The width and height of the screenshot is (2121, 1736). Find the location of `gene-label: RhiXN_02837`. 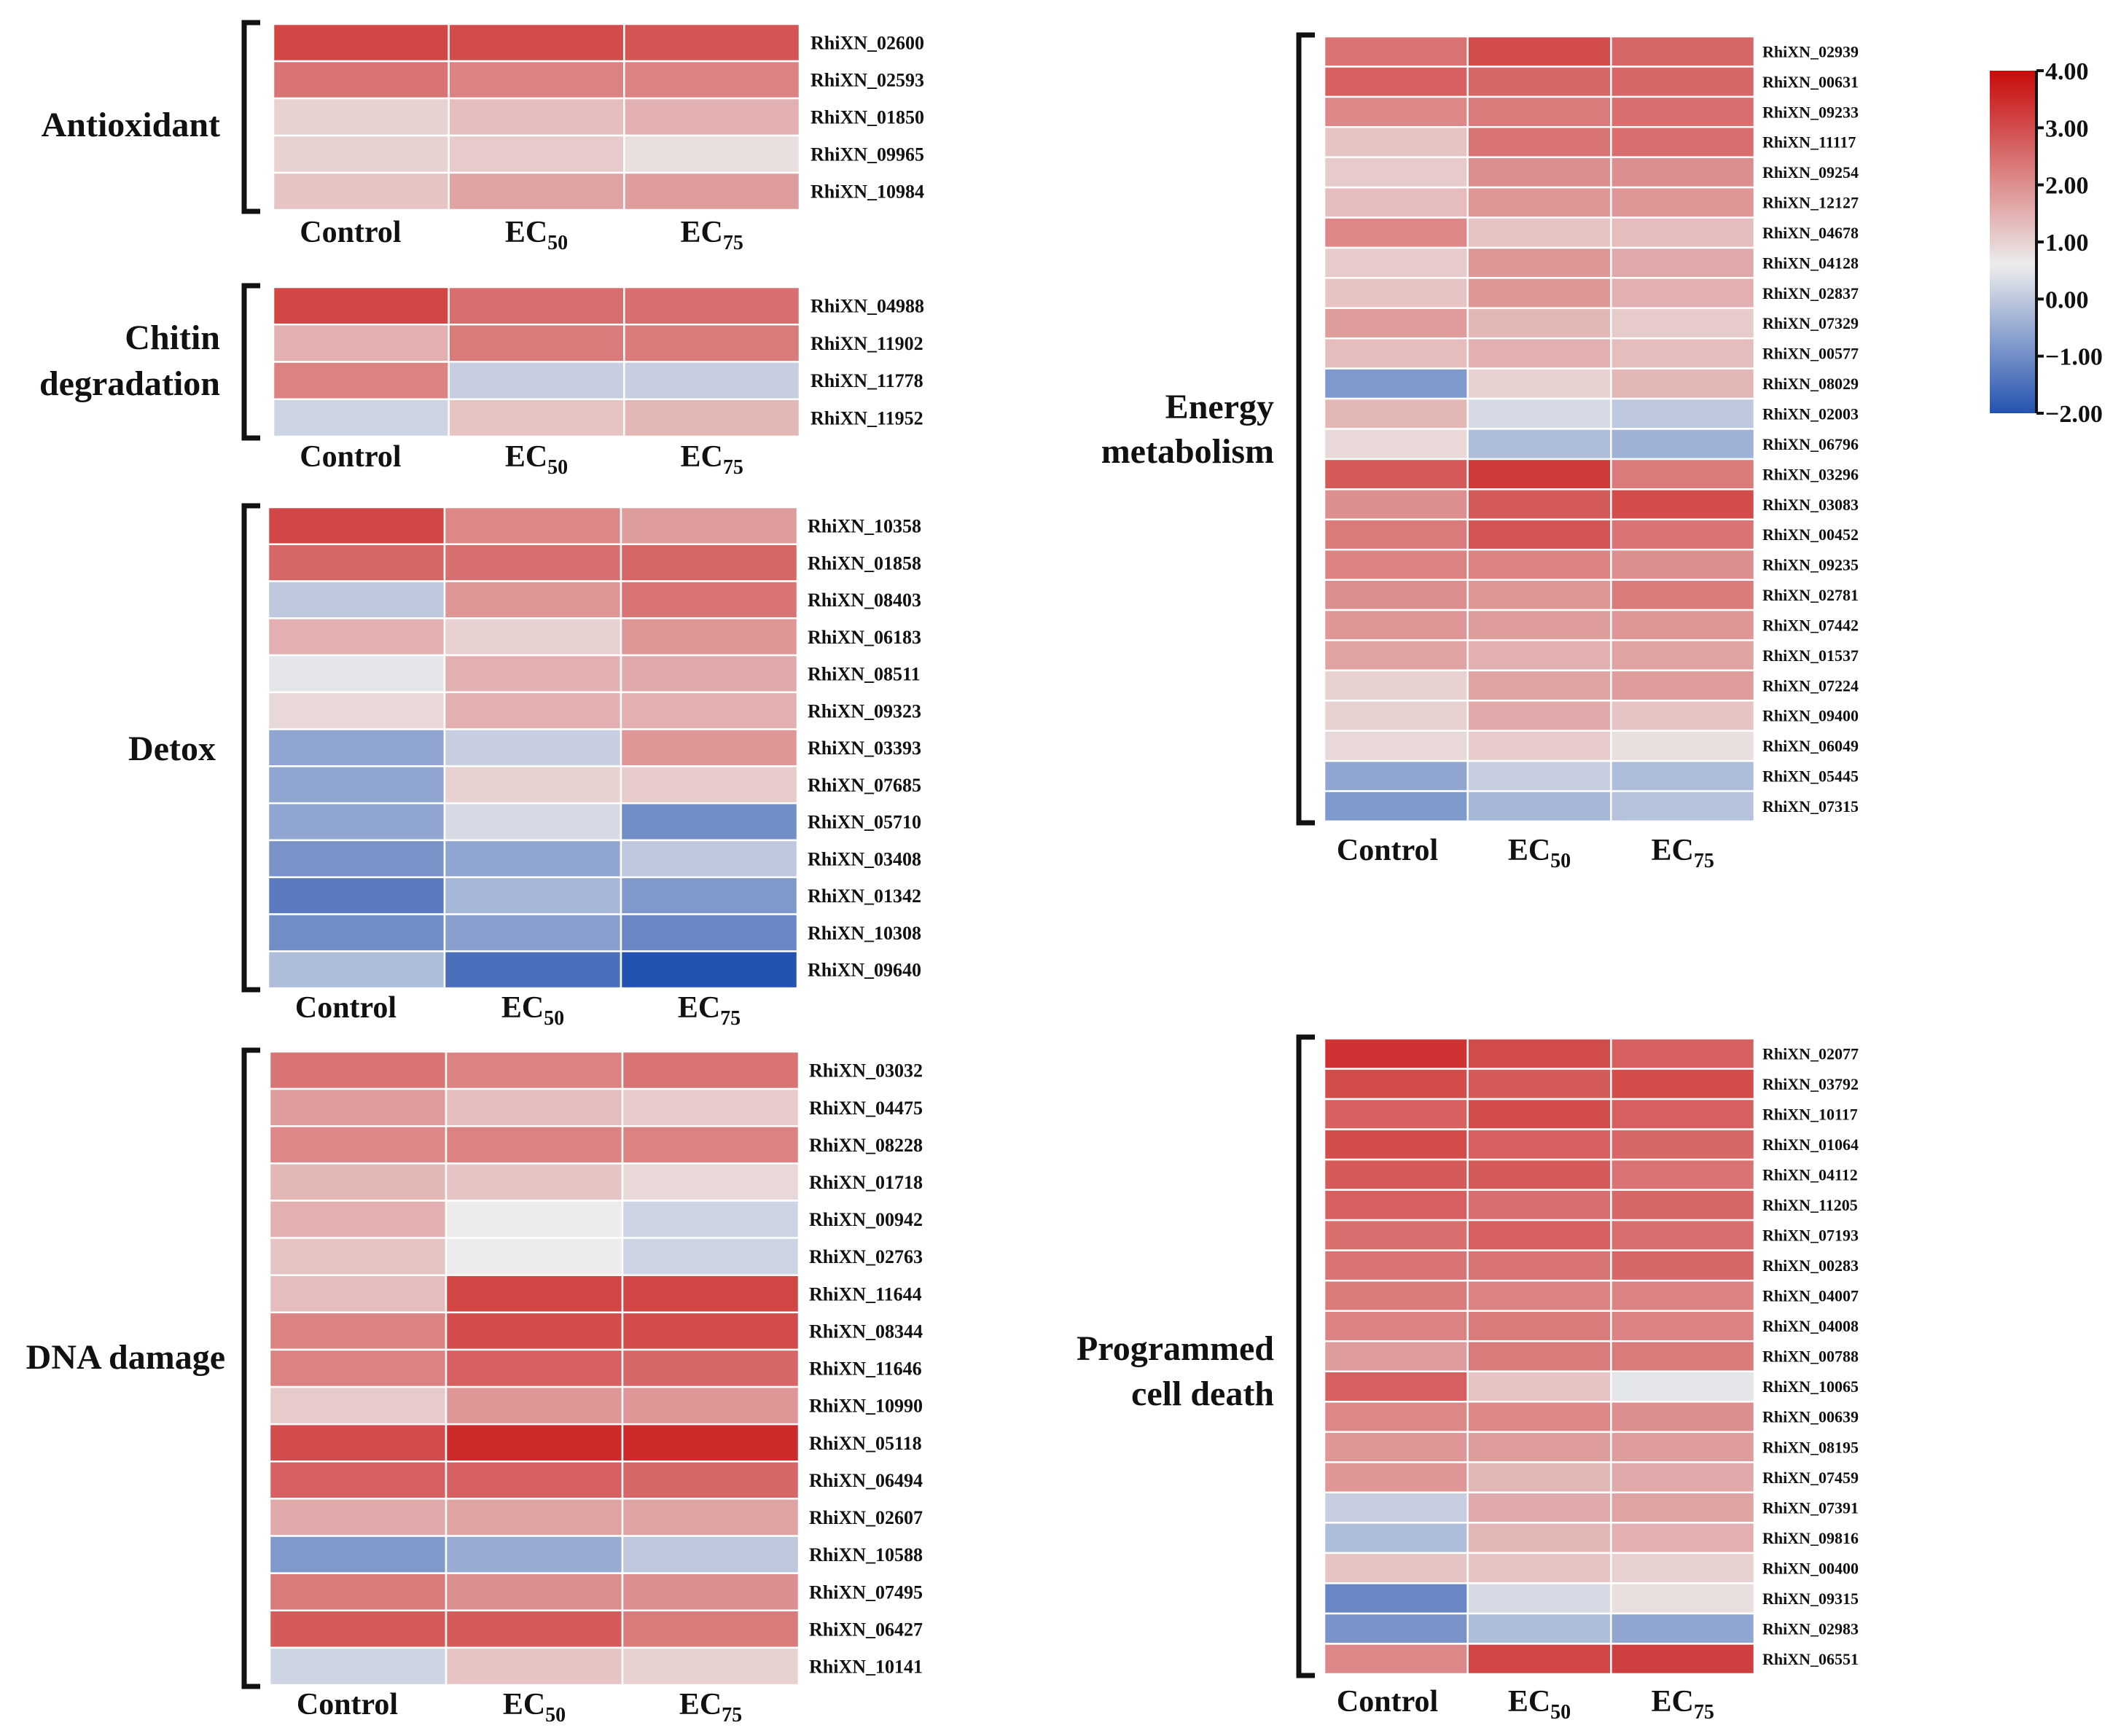

gene-label: RhiXN_02837 is located at coordinates (1810, 293).